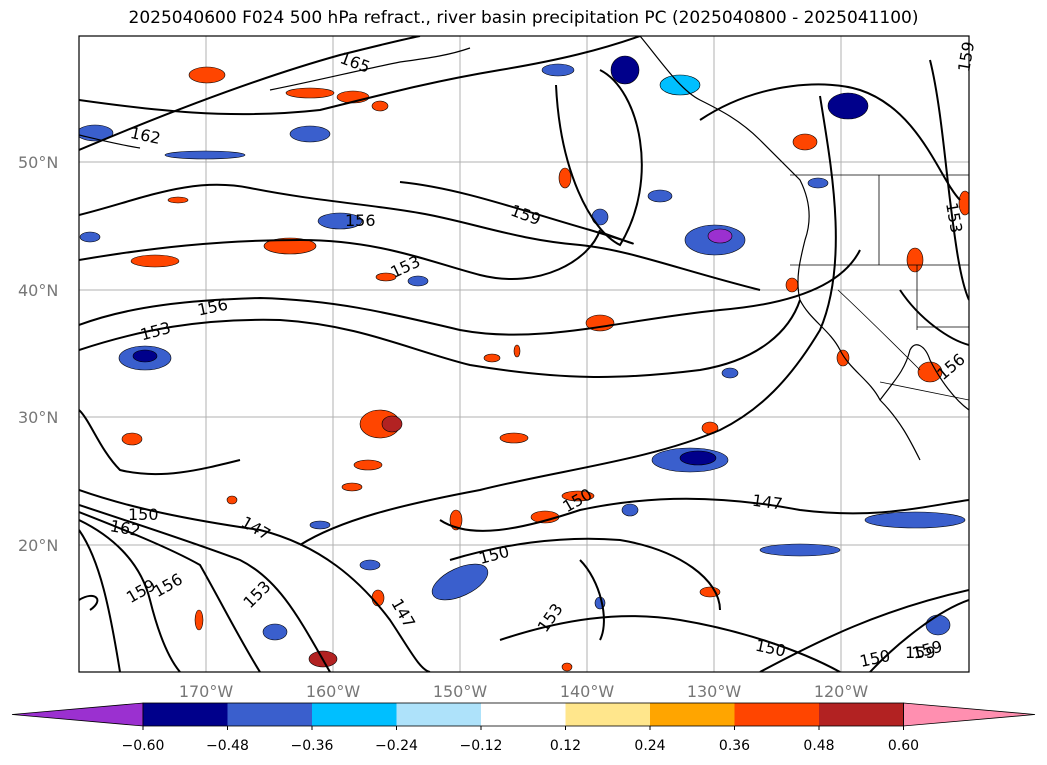 The width and height of the screenshot is (1047, 765). Describe the element at coordinates (396, 746) in the screenshot. I see `colorbar-tick-label: −0.24` at that location.